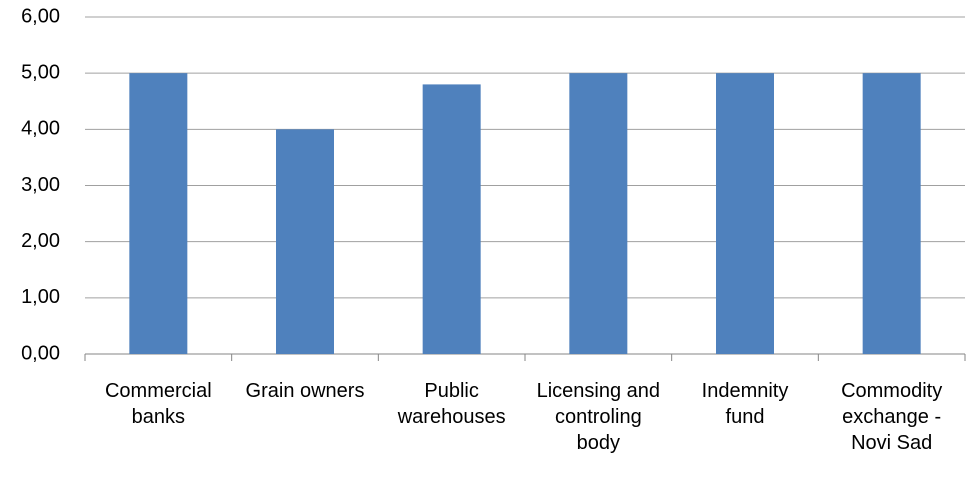  Describe the element at coordinates (40, 185) in the screenshot. I see `y-tick-label: 3,00` at that location.